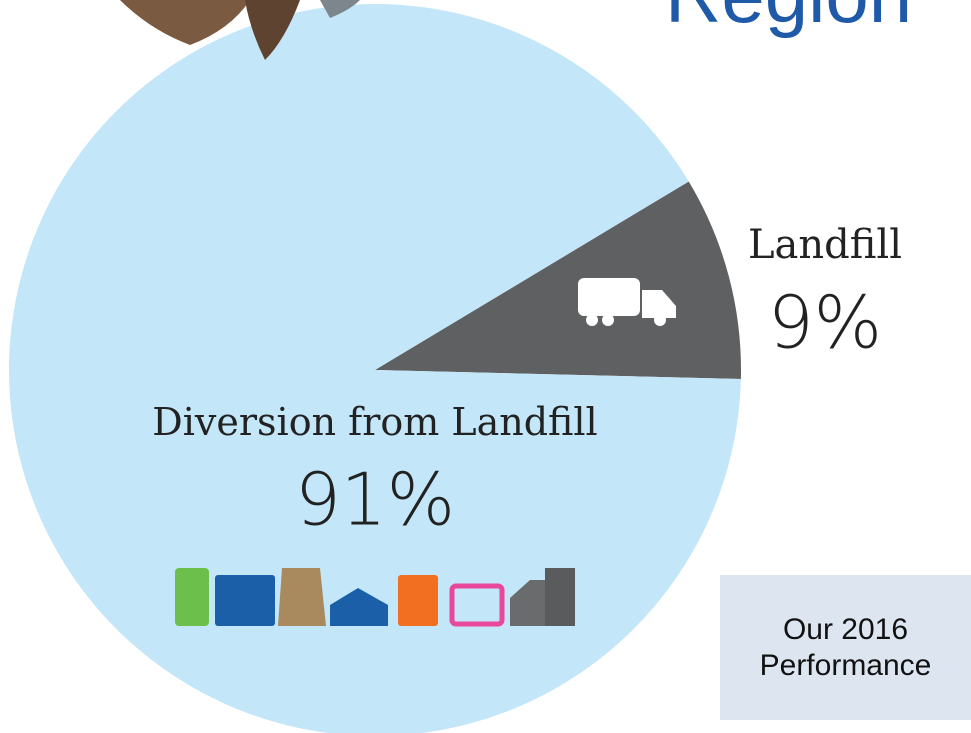  Describe the element at coordinates (825, 323) in the screenshot. I see `slice-value: 9%` at that location.